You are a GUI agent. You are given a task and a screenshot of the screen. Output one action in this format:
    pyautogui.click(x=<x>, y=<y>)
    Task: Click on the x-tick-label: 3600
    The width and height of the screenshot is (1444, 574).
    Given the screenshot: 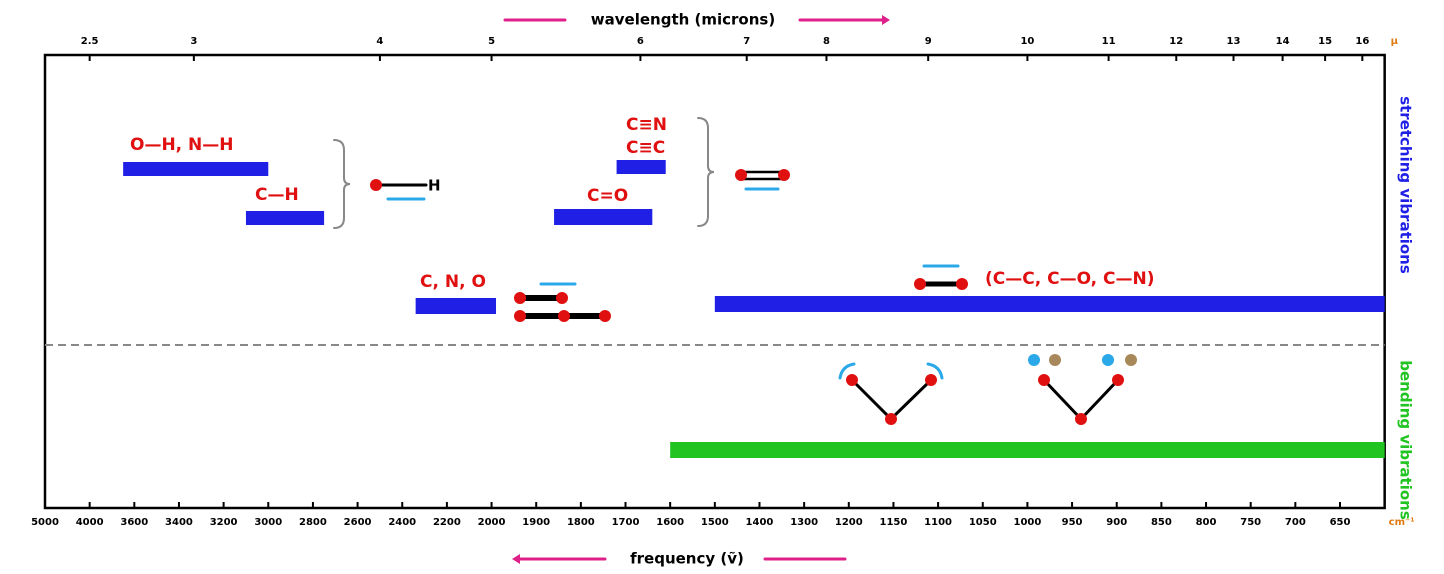 What is the action you would take?
    pyautogui.click(x=134, y=522)
    